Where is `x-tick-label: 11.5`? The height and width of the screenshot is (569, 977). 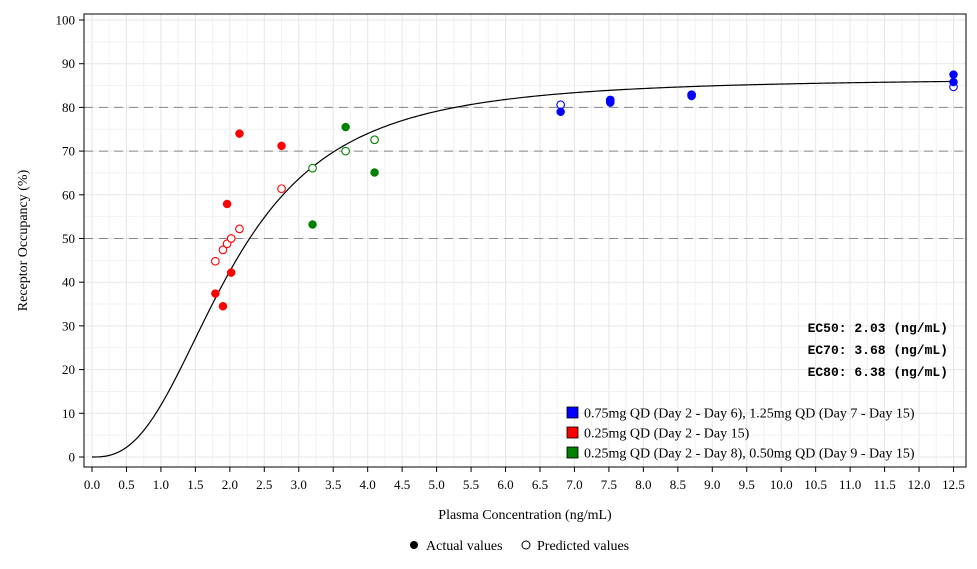 x-tick-label: 11.5 is located at coordinates (884, 484).